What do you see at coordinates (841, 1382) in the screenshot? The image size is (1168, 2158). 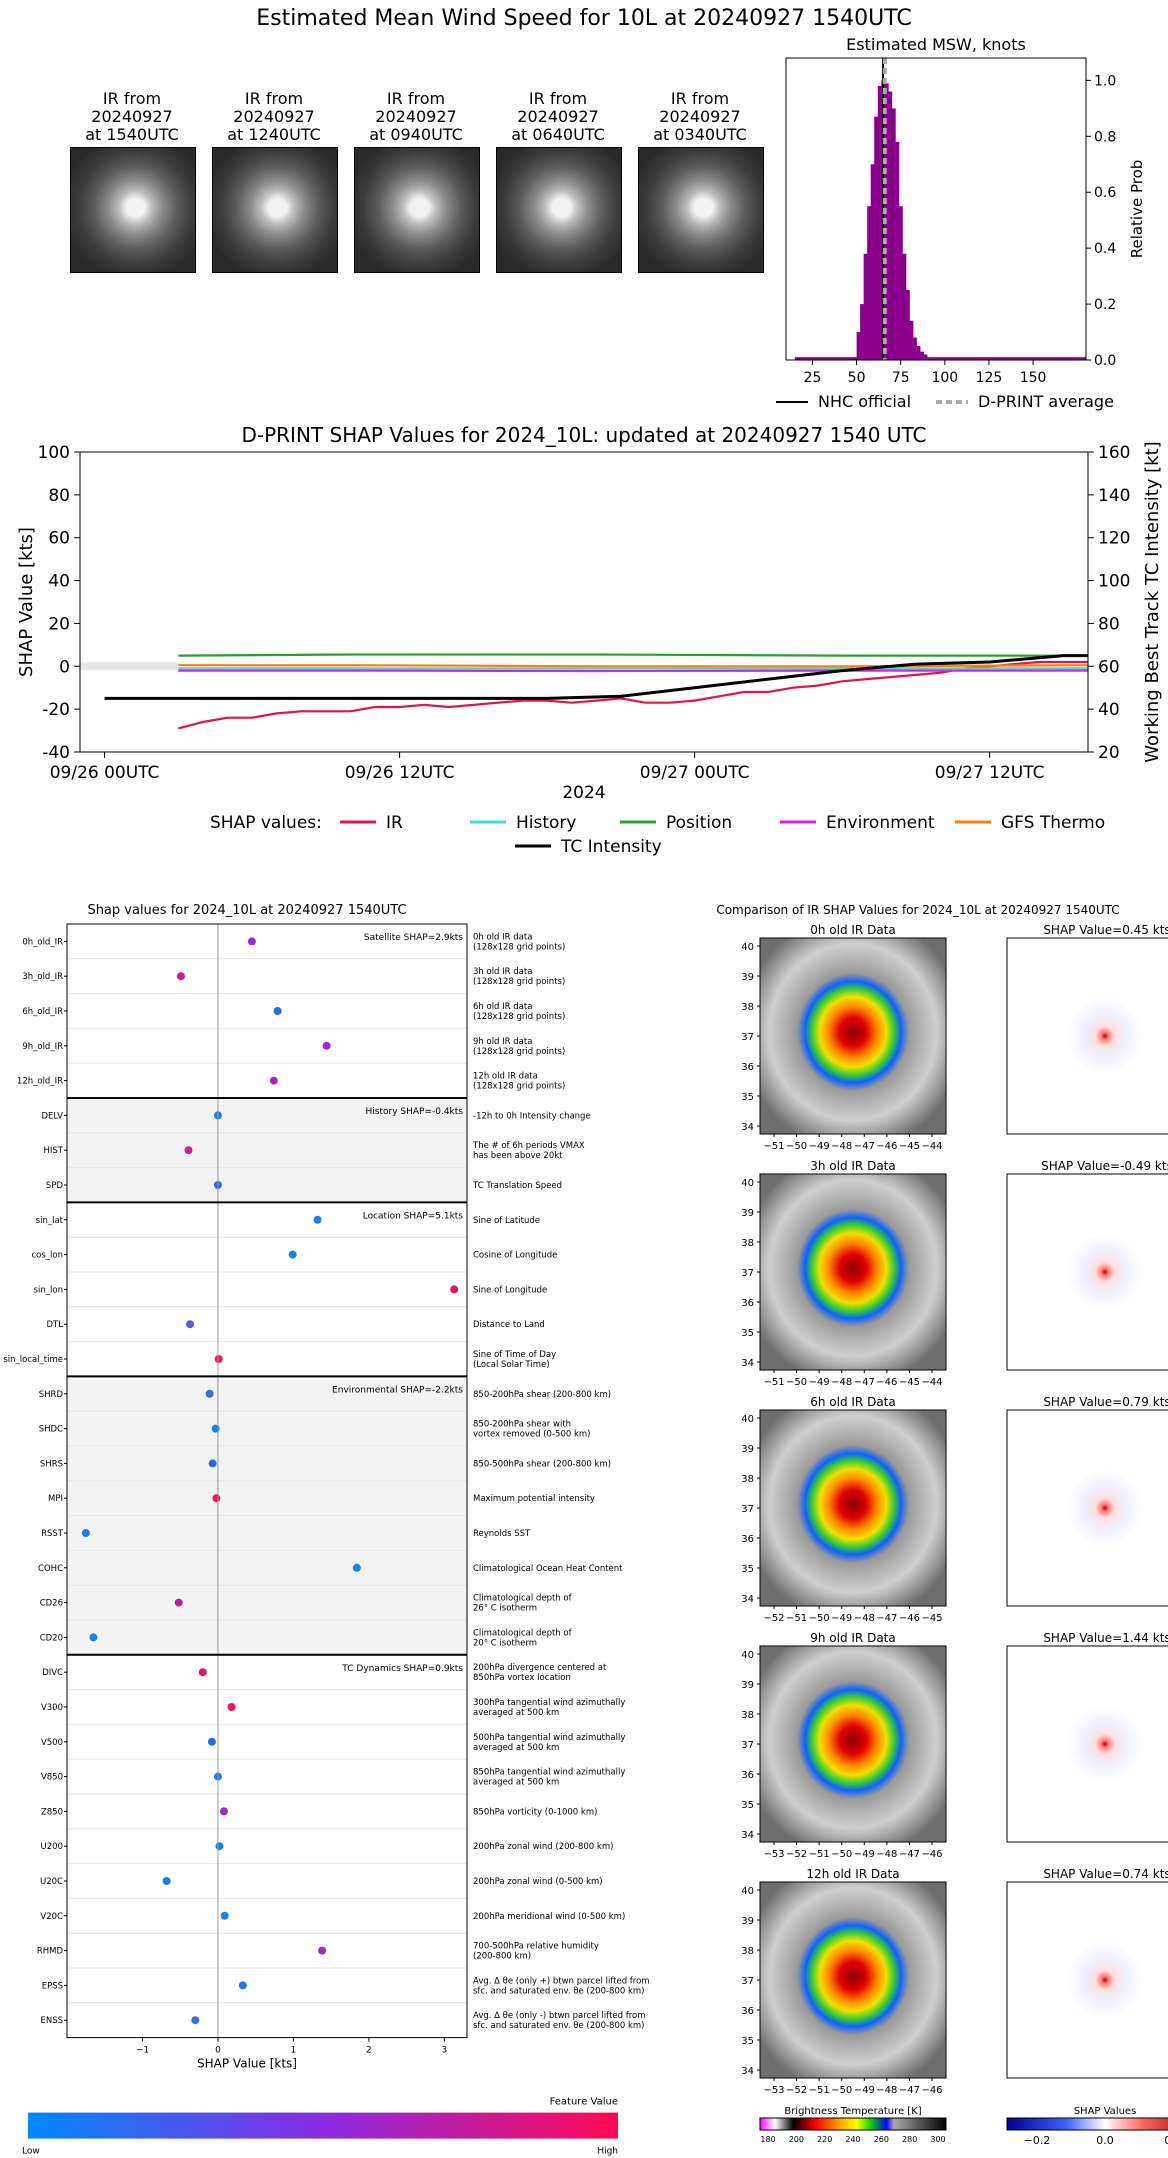 I see `x-tick-label: −48` at bounding box center [841, 1382].